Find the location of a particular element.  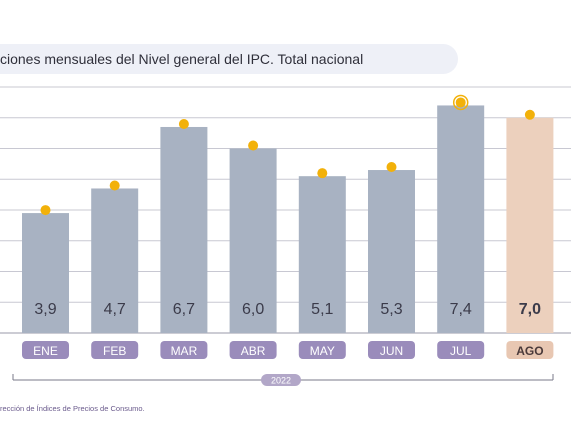

category-label: ABR is located at coordinates (253, 351).